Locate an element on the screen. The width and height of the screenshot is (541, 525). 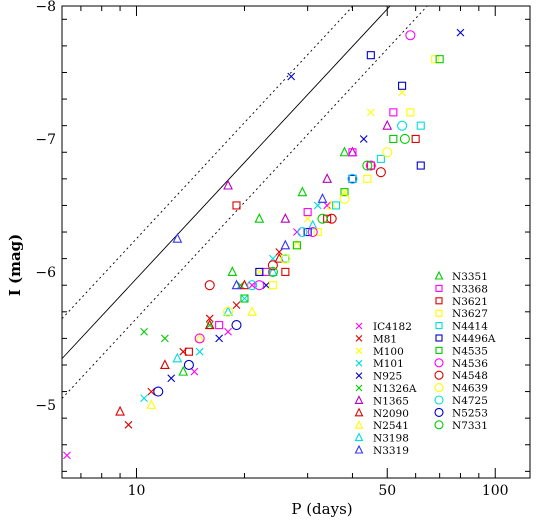
legend-marker-n3368 is located at coordinates (439, 288).